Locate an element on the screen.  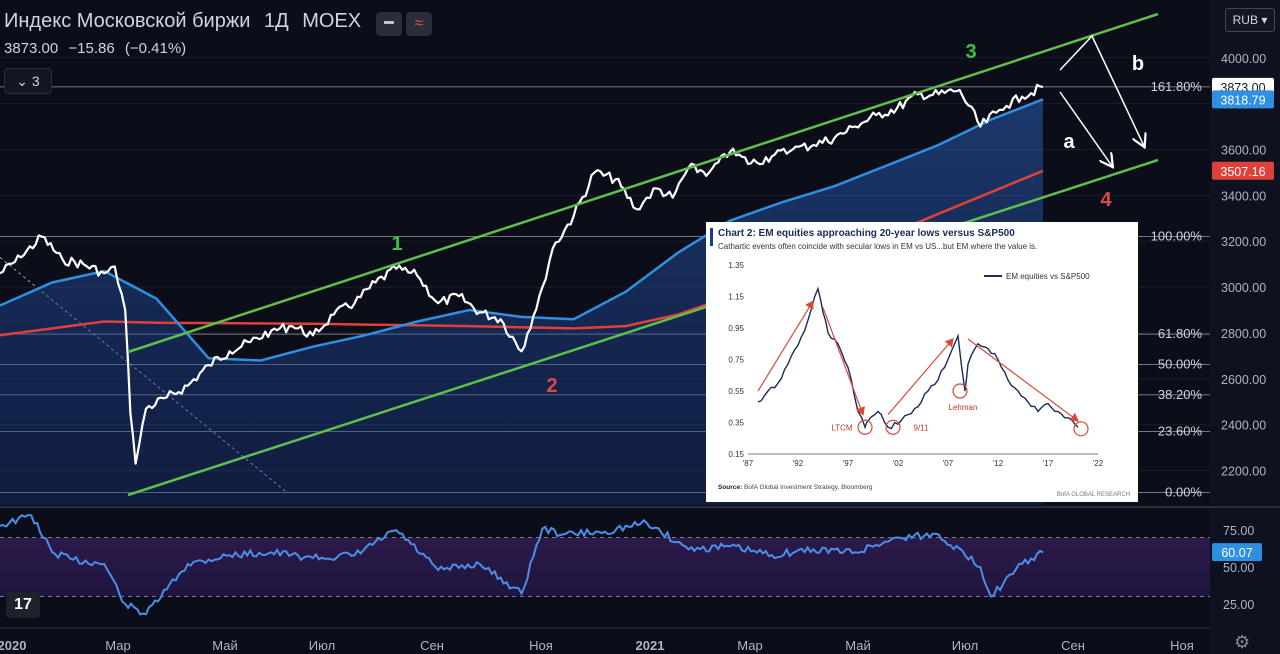
inset-x-tick: '22 is located at coordinates (1098, 463).